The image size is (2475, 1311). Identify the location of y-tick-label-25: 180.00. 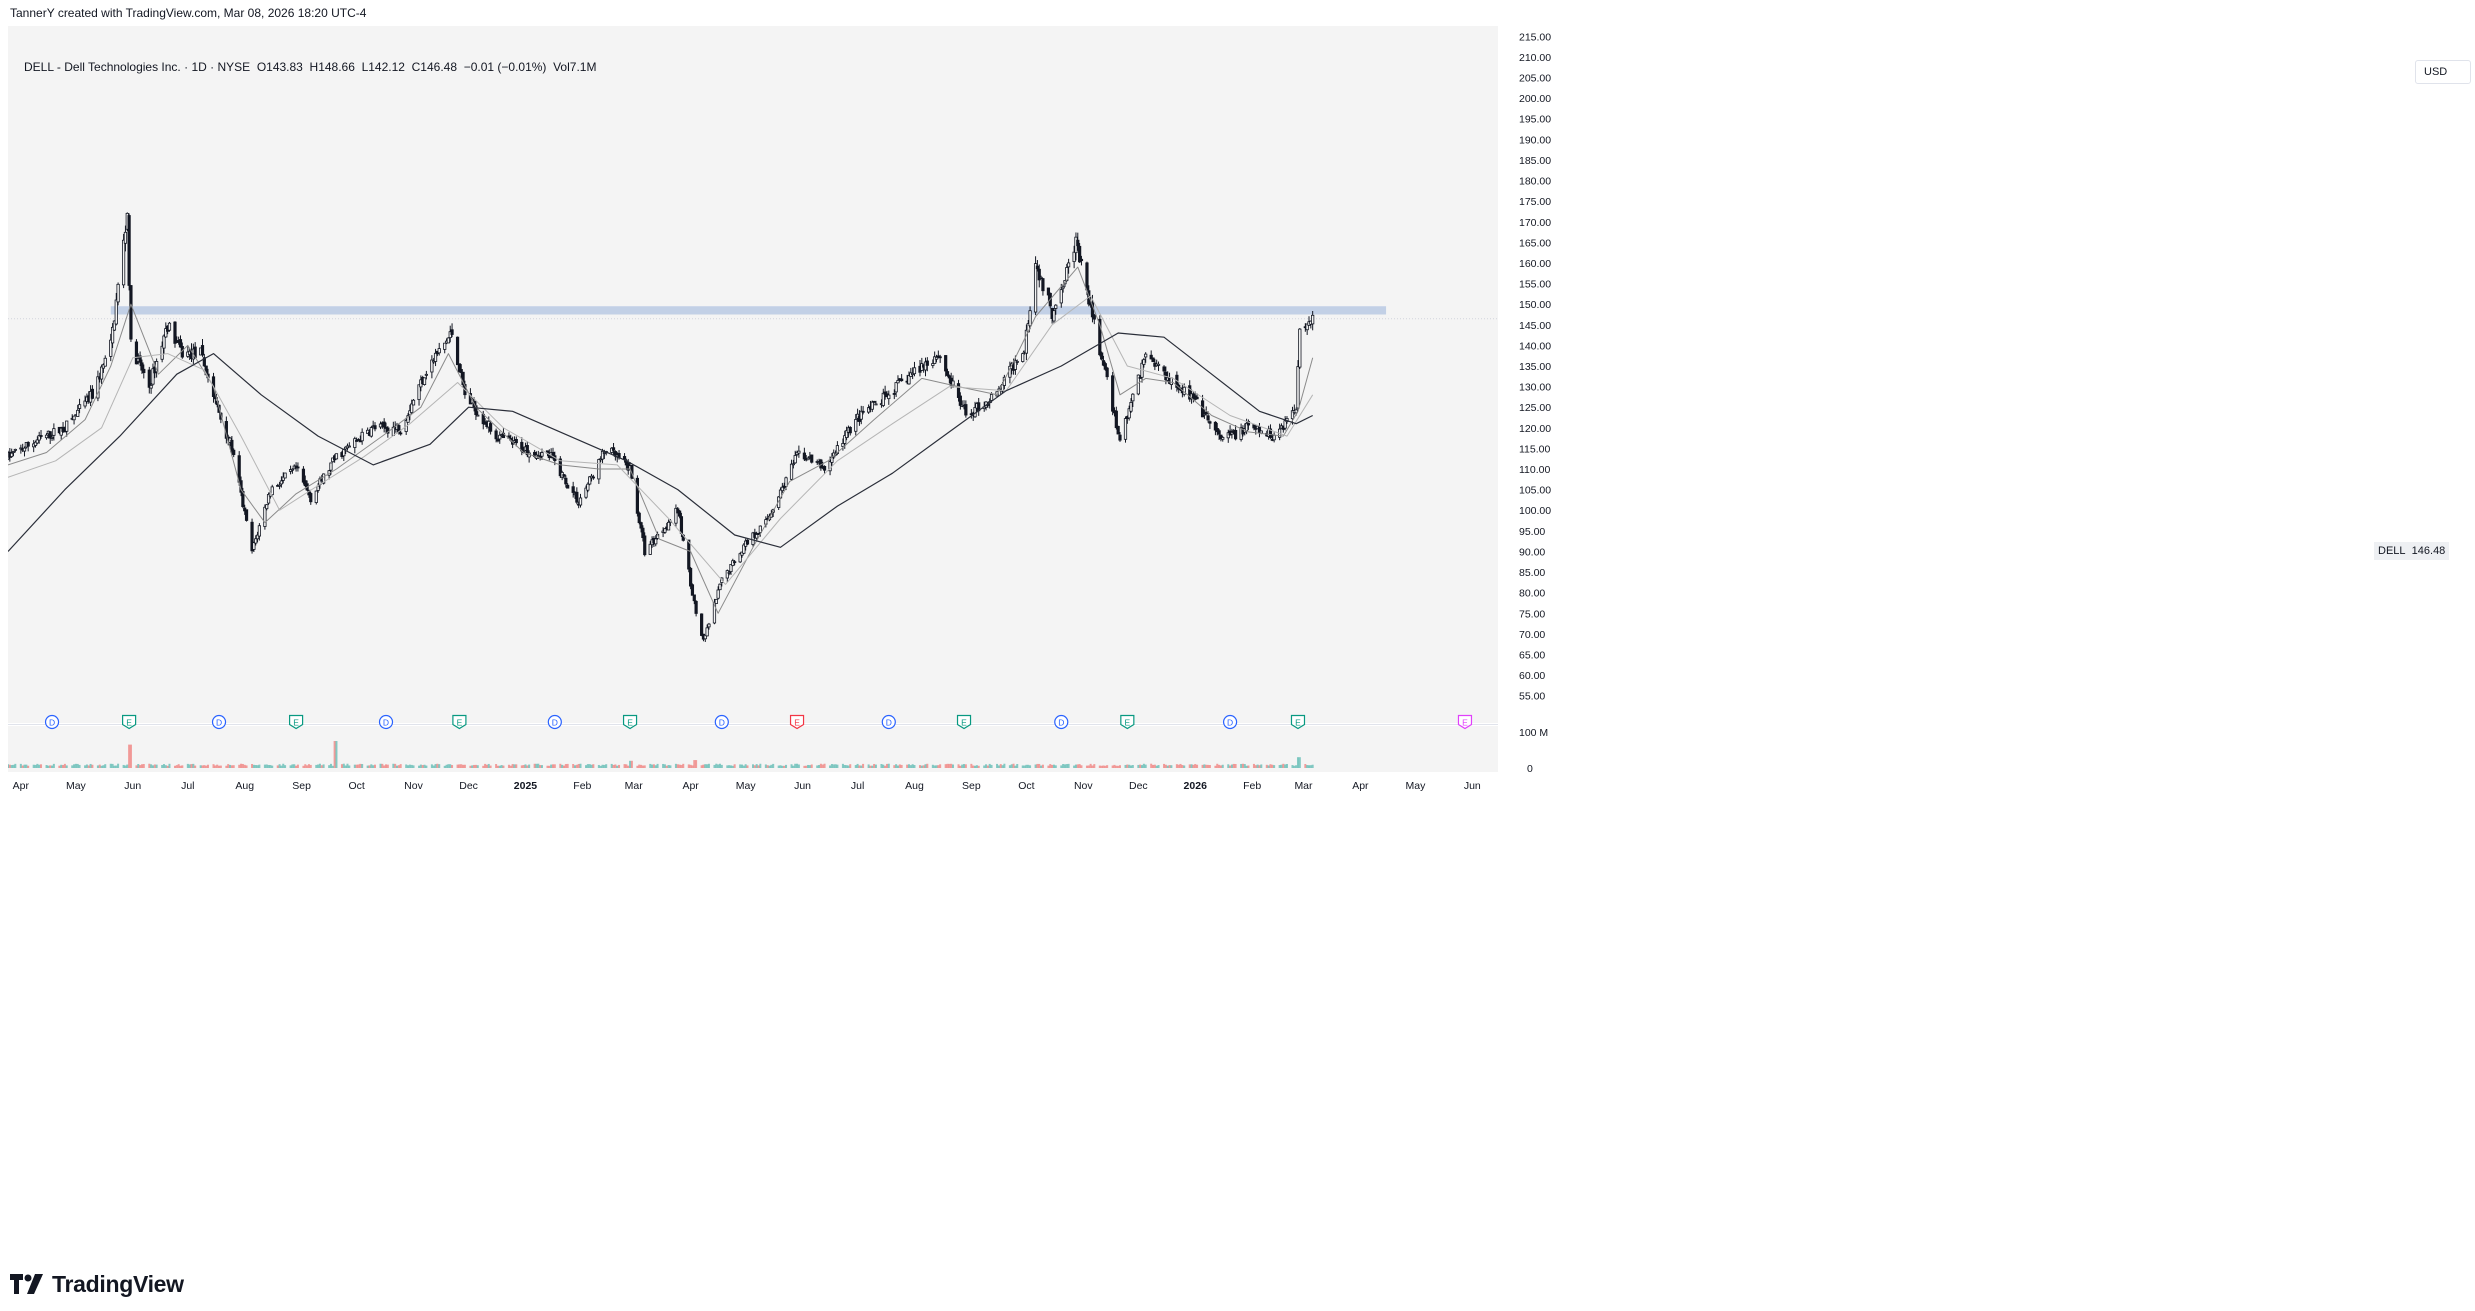
(1535, 182).